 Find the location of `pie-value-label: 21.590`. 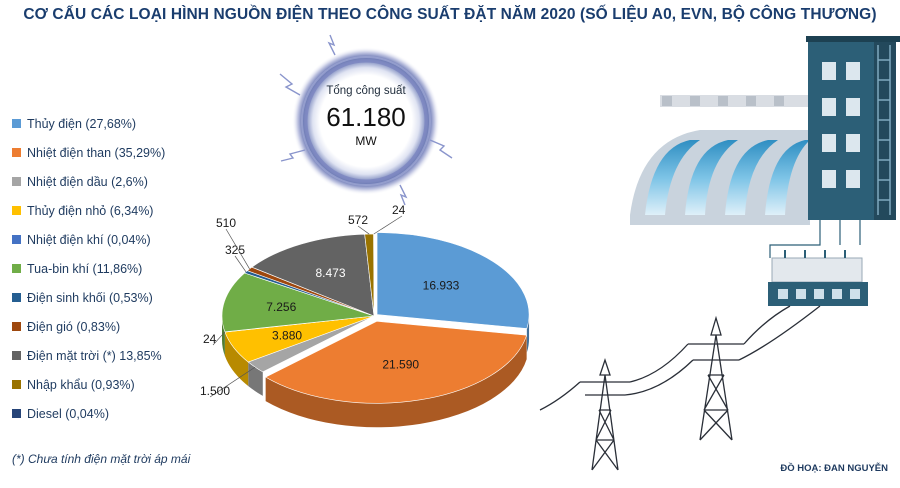

pie-value-label: 21.590 is located at coordinates (400, 364).